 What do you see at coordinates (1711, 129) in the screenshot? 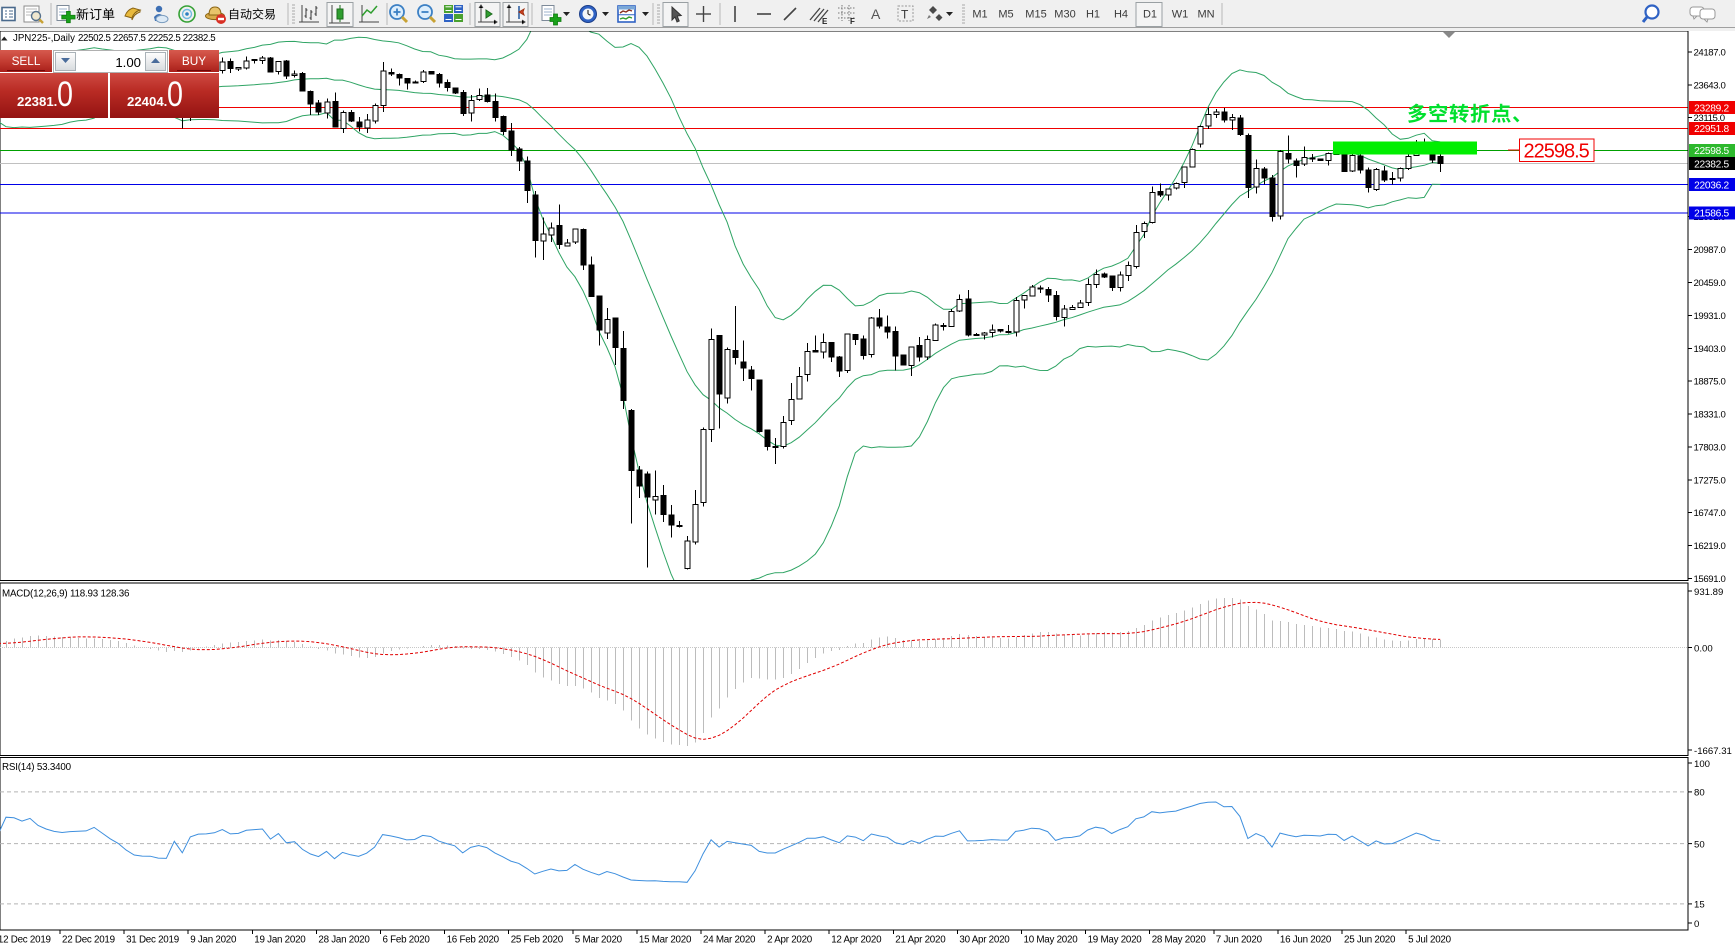
I see `svg-text: 22951.8` at bounding box center [1711, 129].